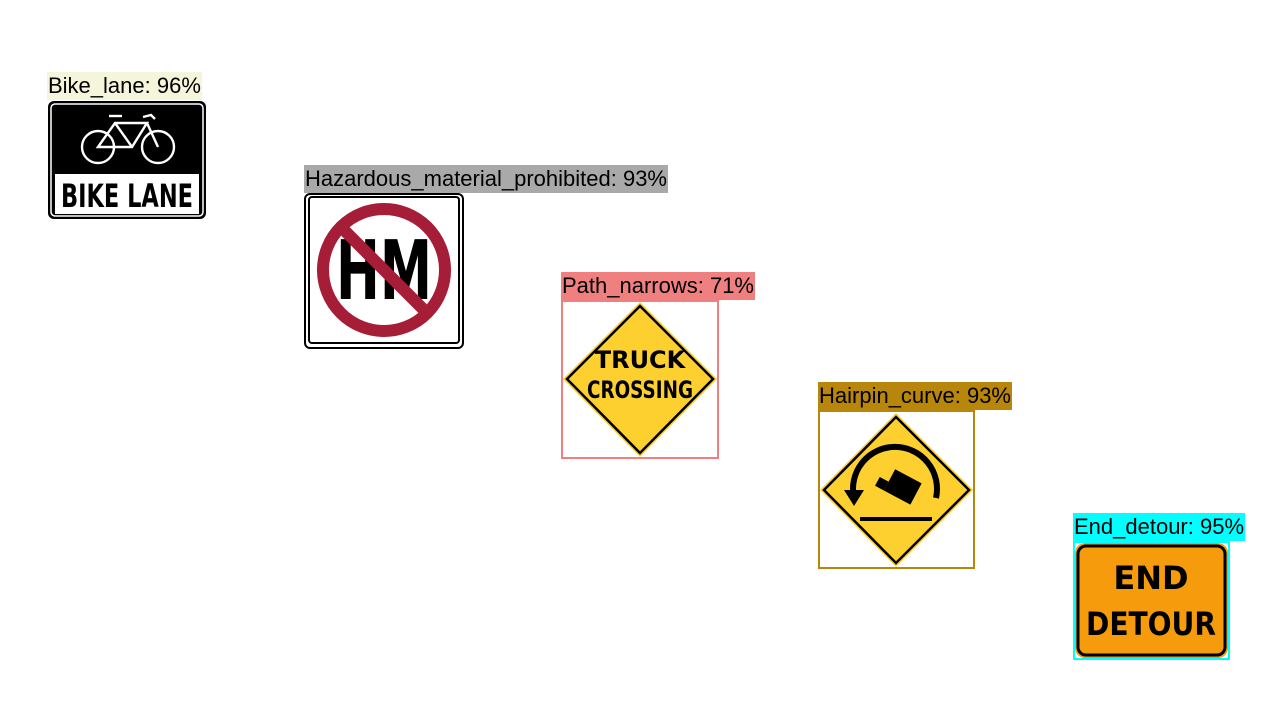 Image resolution: width=1280 pixels, height=720 pixels. Describe the element at coordinates (486, 179) in the screenshot. I see `detection-label-hazardous-material: Hazardous_material_prohibited: 93%` at that location.